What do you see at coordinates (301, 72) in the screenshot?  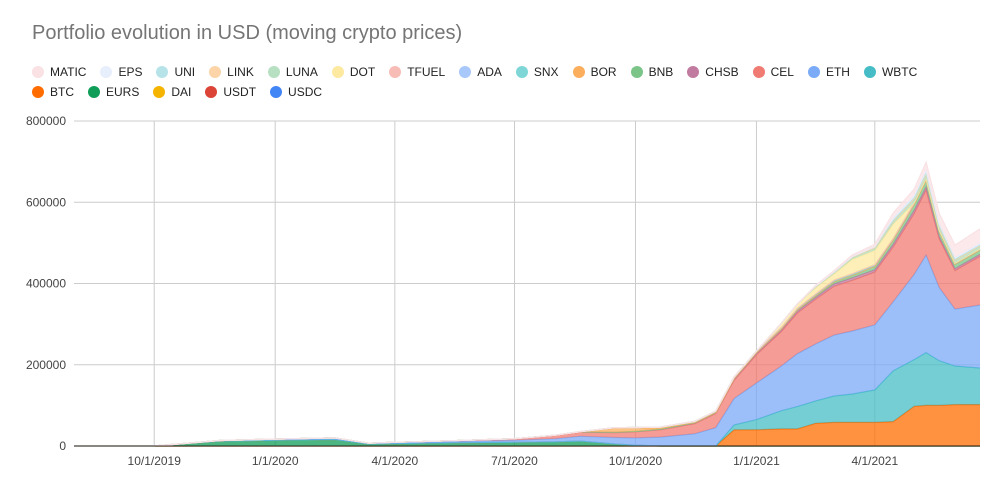 I see `legend-label: LUNA` at bounding box center [301, 72].